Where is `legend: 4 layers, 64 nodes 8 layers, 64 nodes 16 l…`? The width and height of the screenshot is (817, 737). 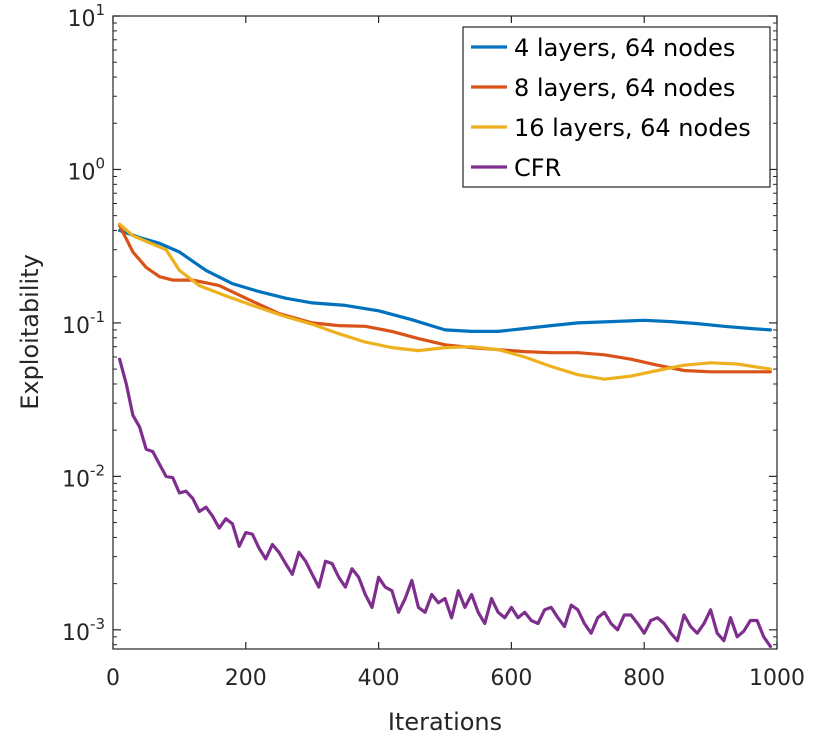 legend: 4 layers, 64 nodes 8 layers, 64 nodes 16 l… is located at coordinates (616, 107).